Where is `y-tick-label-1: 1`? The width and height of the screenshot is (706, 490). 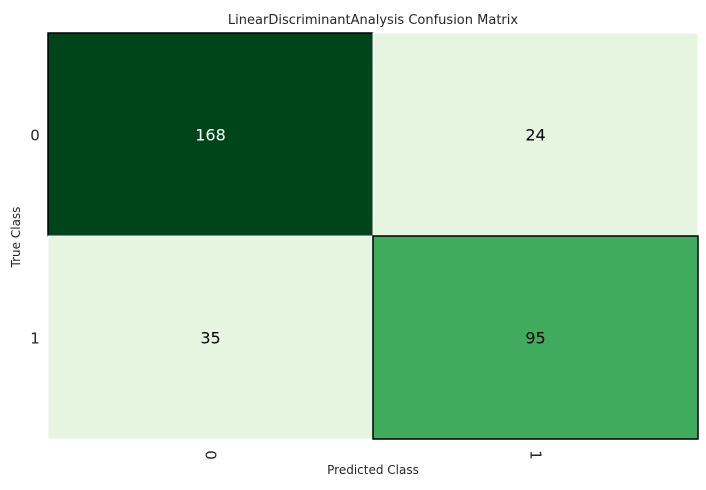 y-tick-label-1: 1 is located at coordinates (35, 339).